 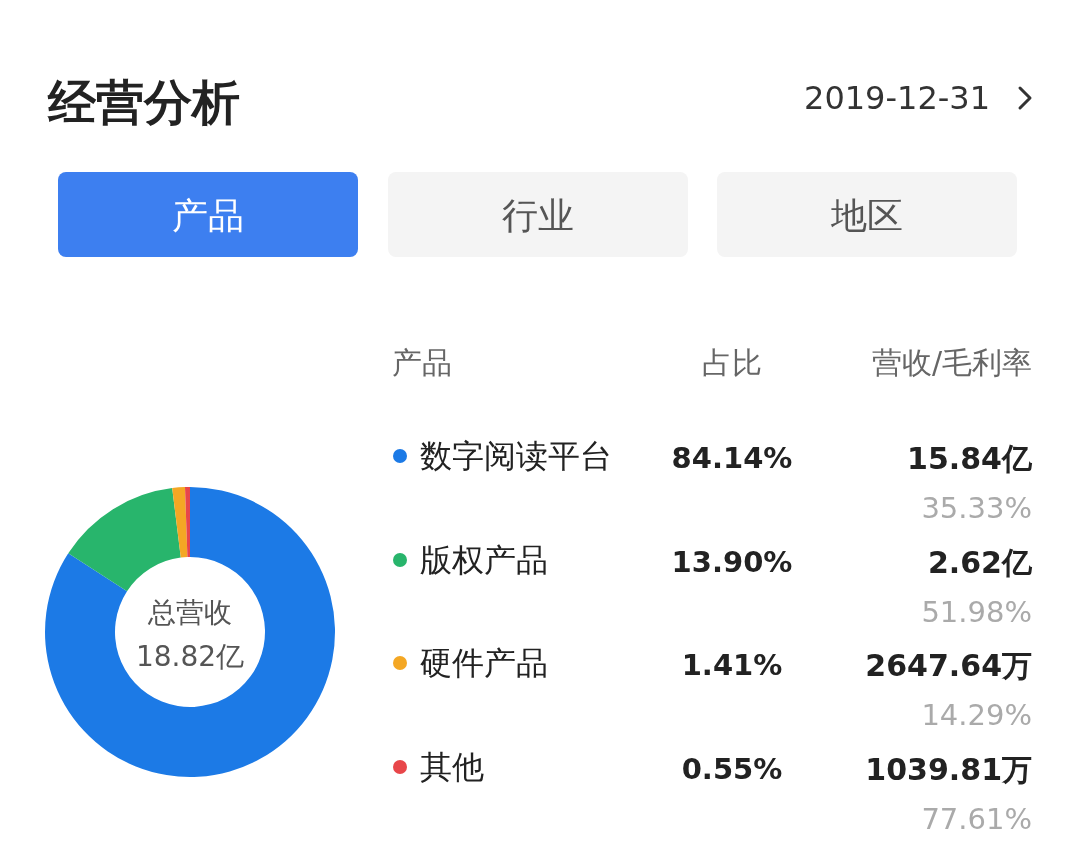 What do you see at coordinates (516, 456) in the screenshot?
I see `legend-label: 数字阅读平台` at bounding box center [516, 456].